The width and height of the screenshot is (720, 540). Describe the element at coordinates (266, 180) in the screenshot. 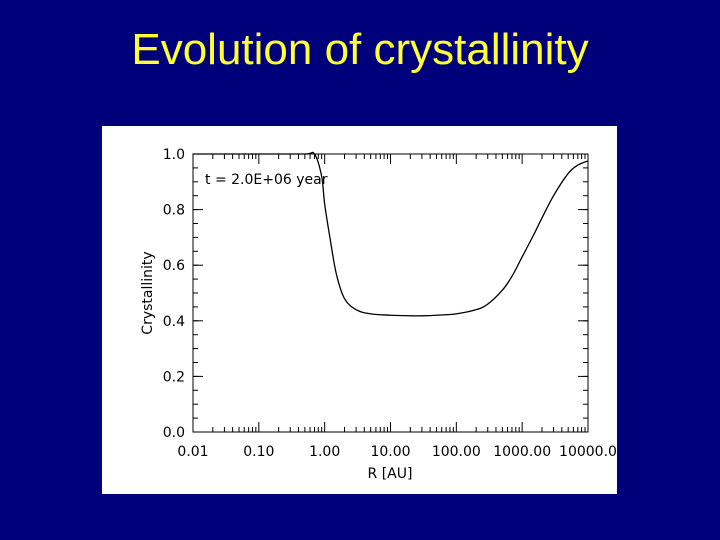

I see `time-annotation: t = 2.0E+06 year` at that location.